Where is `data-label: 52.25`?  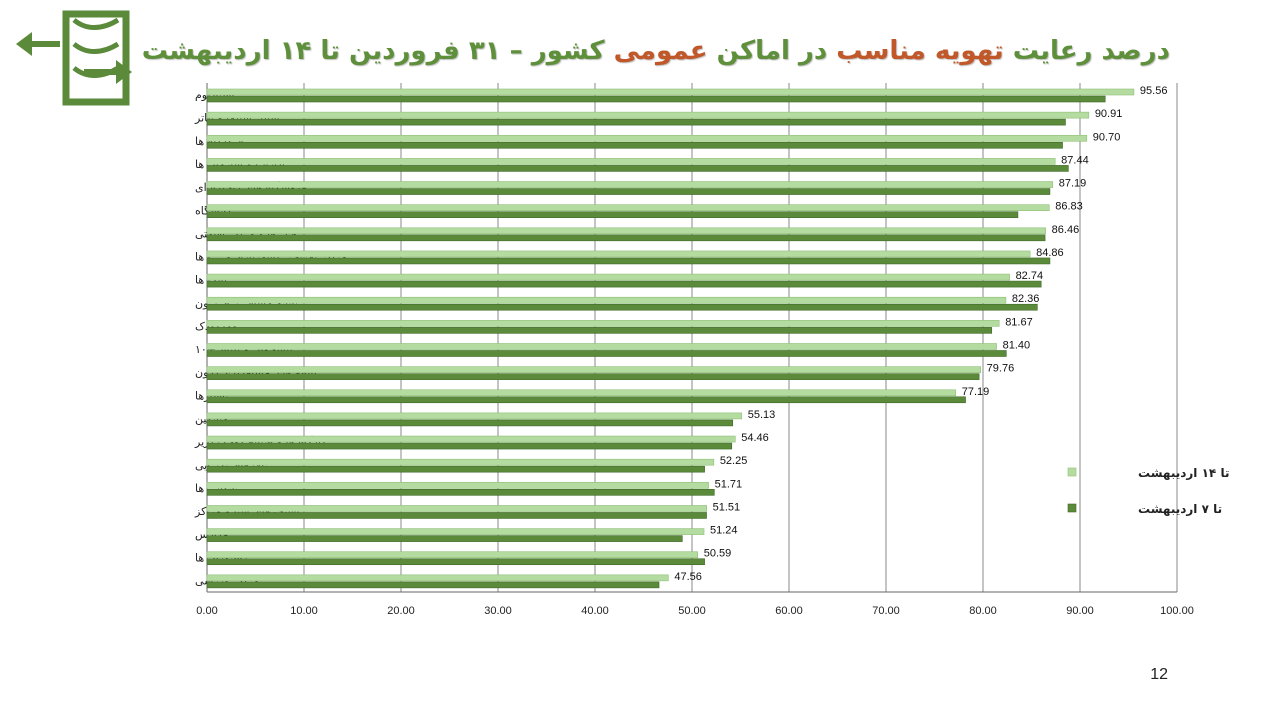
data-label: 52.25 is located at coordinates (734, 461).